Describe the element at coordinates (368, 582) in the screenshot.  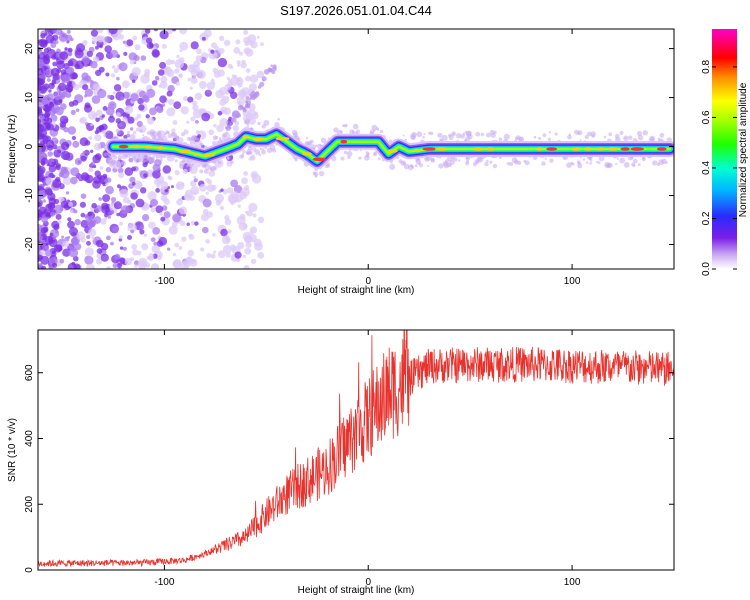
I see `x-tick-label: 0` at that location.